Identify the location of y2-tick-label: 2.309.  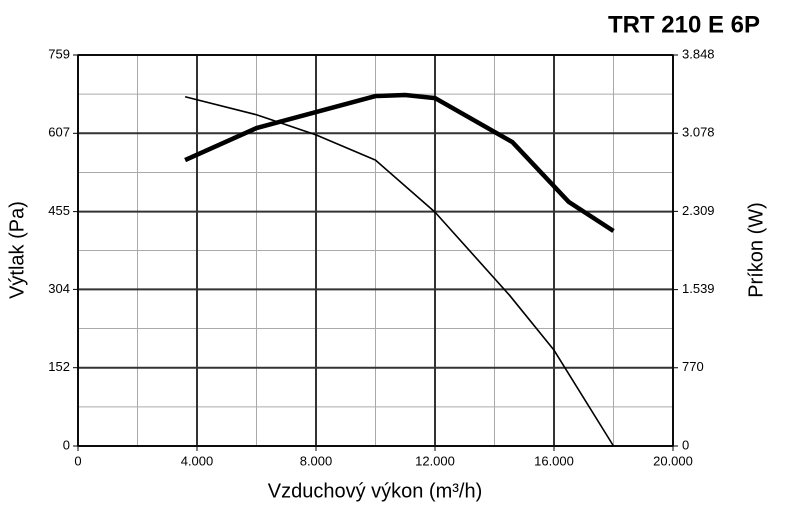
(698, 210).